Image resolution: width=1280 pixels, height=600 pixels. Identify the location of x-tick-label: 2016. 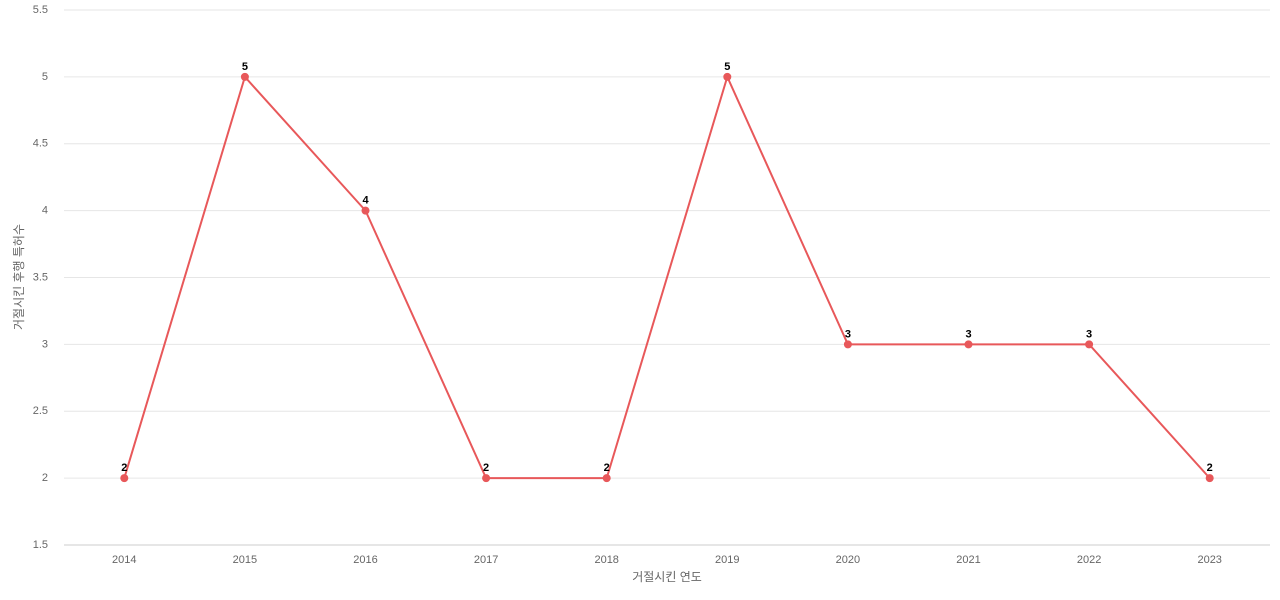
(365, 560).